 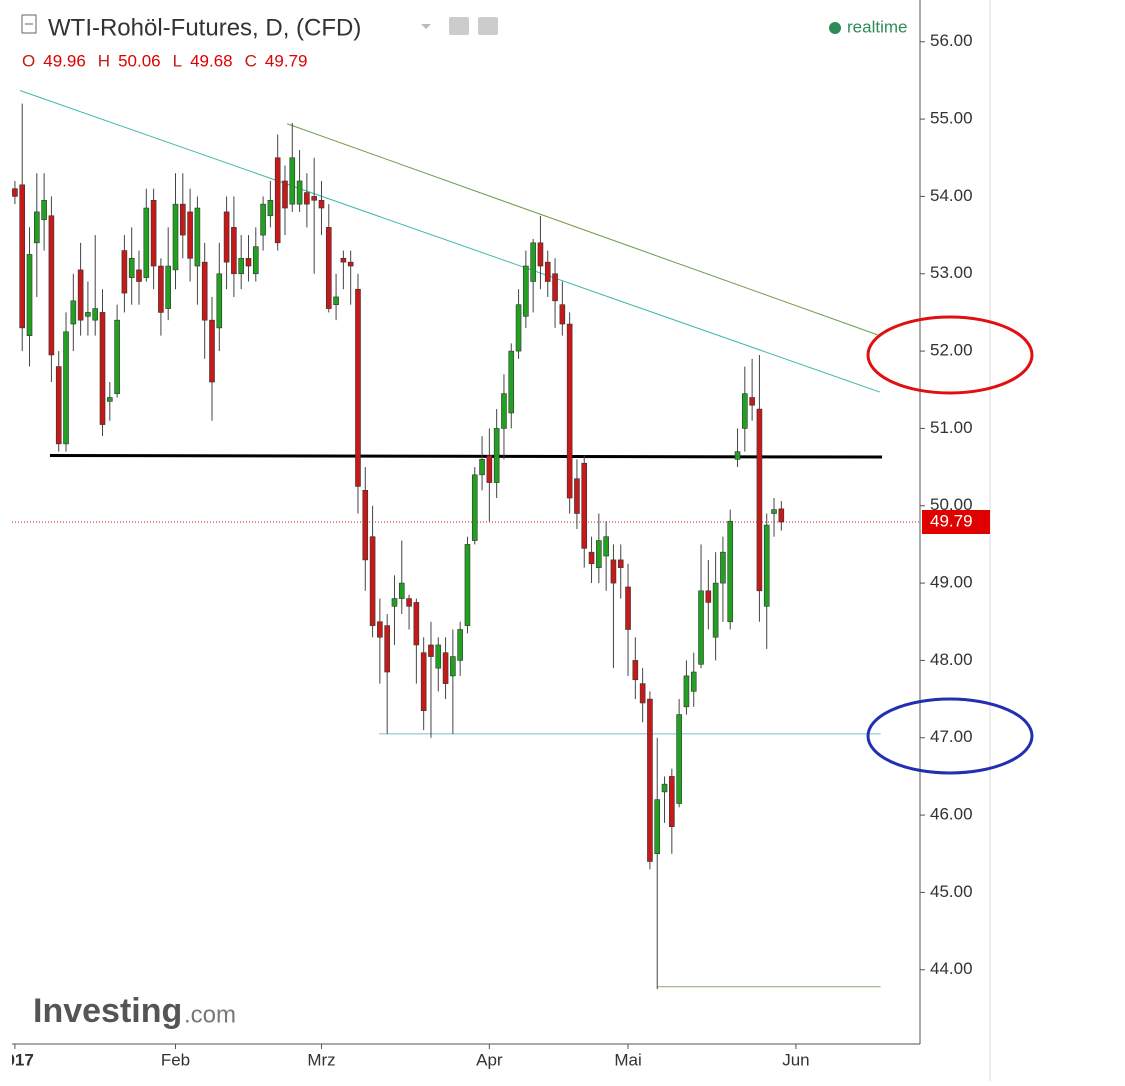 What do you see at coordinates (251, 60) in the screenshot?
I see `ohlc-key: C` at bounding box center [251, 60].